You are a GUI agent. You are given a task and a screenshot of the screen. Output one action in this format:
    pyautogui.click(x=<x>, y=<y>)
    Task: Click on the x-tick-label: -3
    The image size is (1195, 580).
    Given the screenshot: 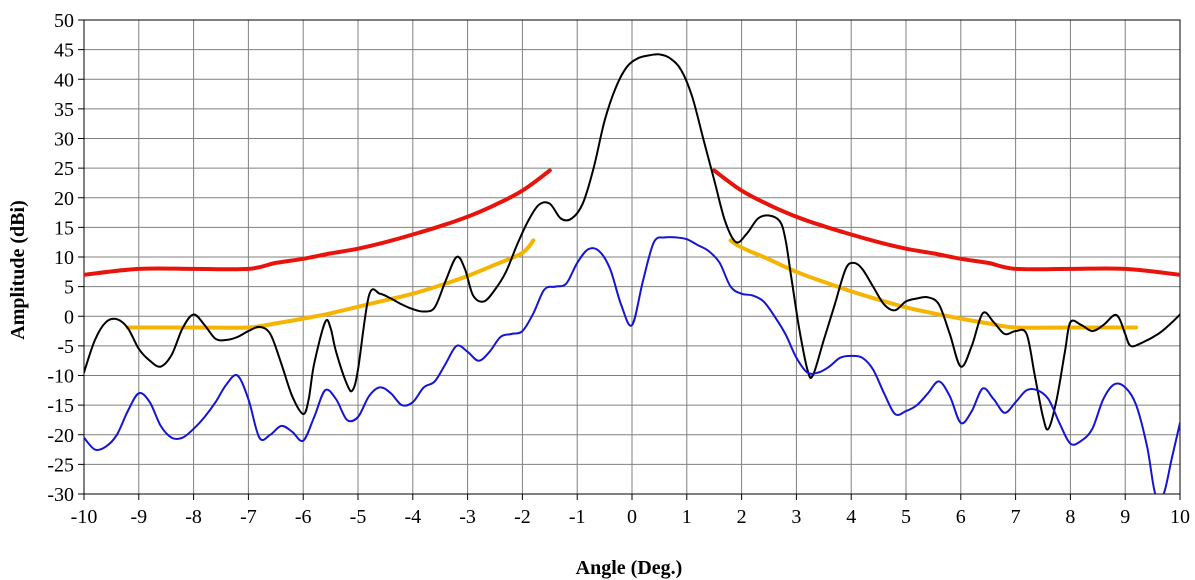 What is the action you would take?
    pyautogui.click(x=467, y=517)
    